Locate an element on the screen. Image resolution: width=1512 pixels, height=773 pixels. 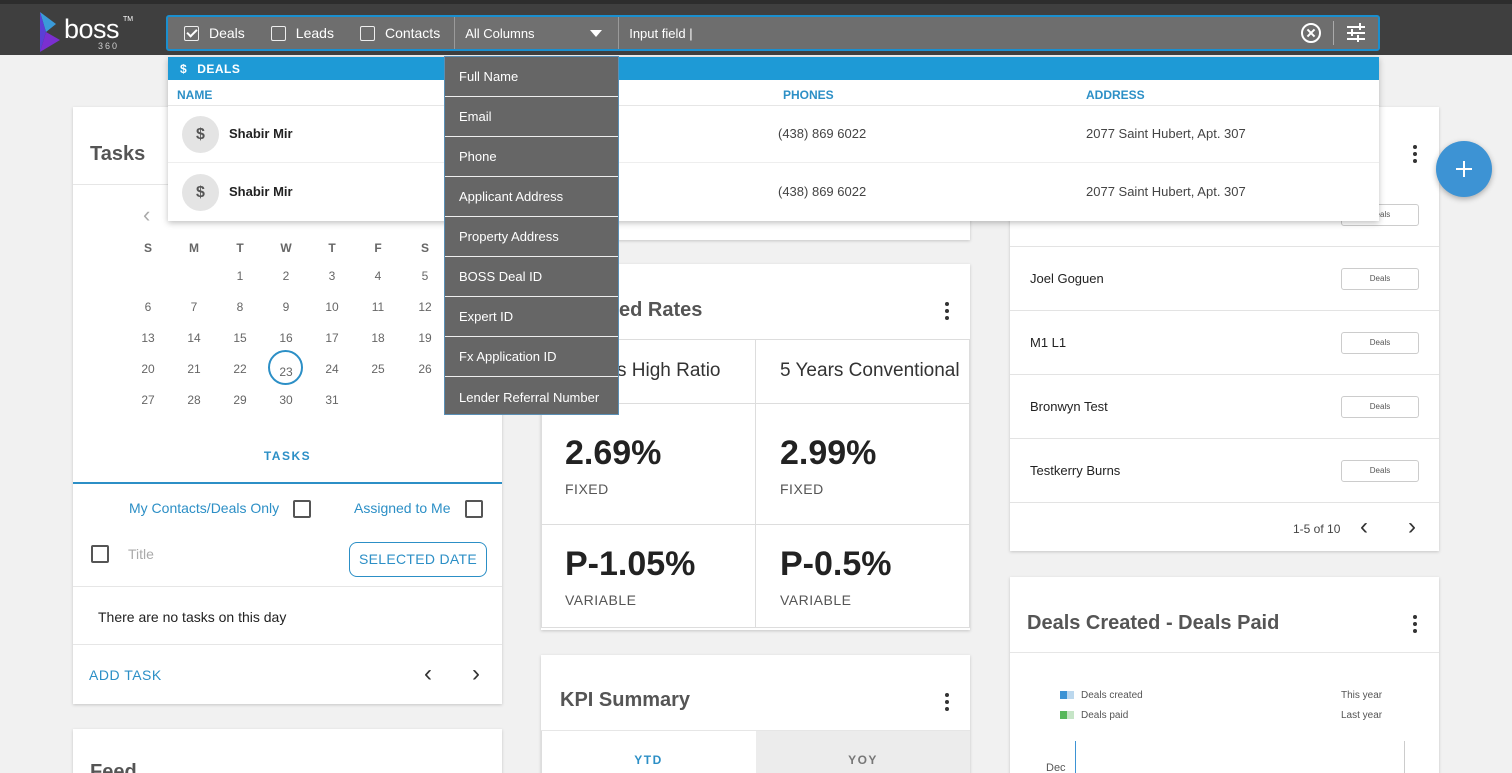
column-option: Email is located at coordinates (531, 117).